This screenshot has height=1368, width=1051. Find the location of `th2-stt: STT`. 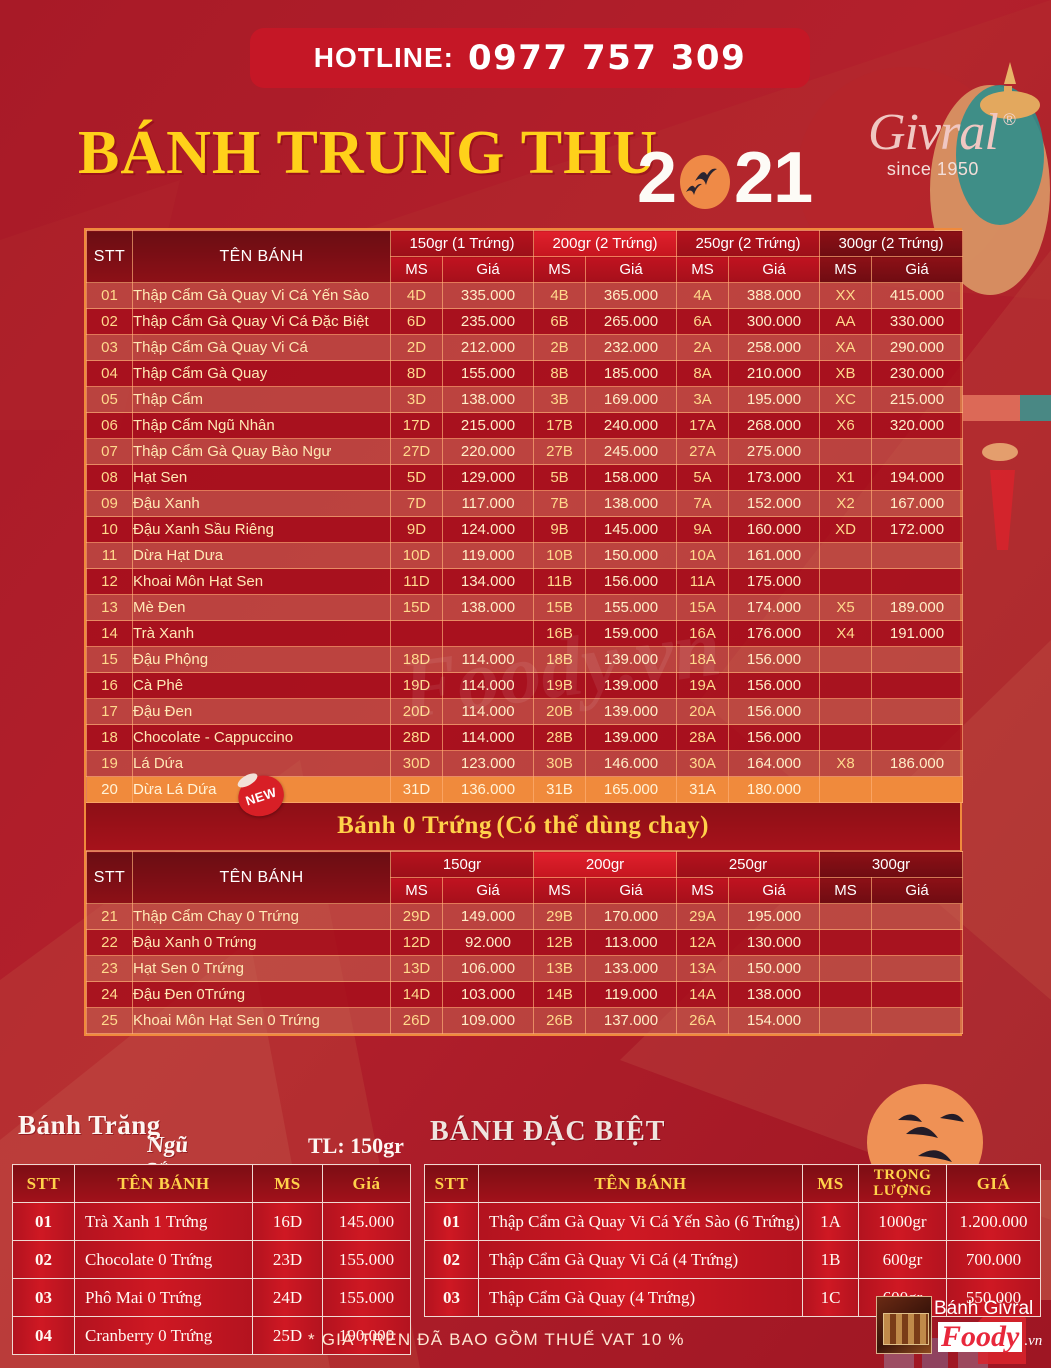

th2-stt: STT is located at coordinates (109, 877).